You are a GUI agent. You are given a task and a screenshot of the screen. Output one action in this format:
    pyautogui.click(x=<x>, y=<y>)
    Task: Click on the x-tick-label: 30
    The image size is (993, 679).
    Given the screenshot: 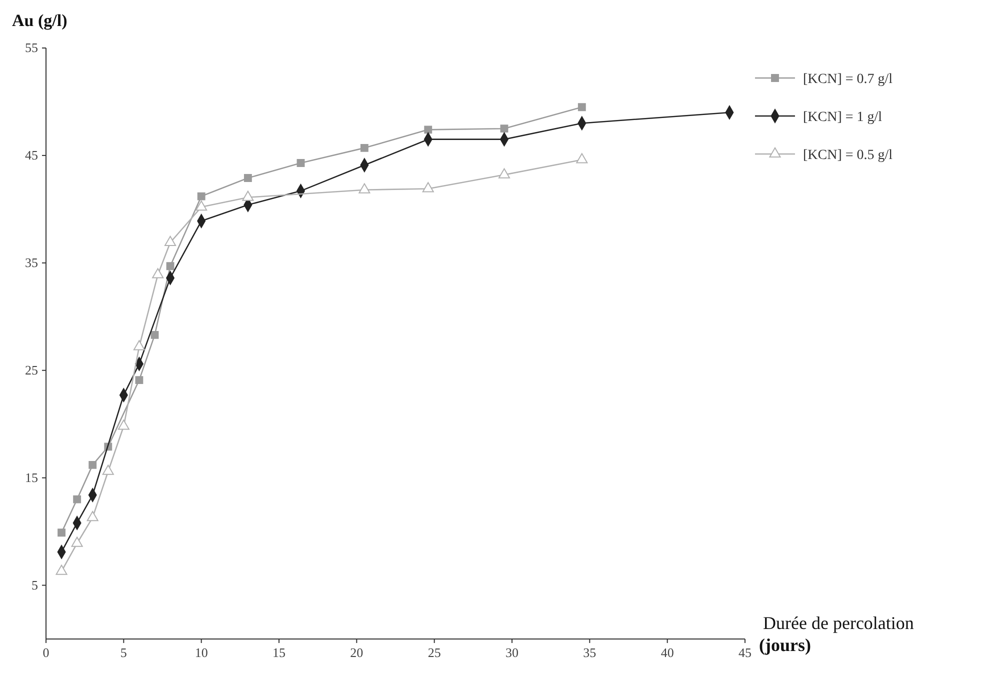 What is the action you would take?
    pyautogui.click(x=512, y=652)
    